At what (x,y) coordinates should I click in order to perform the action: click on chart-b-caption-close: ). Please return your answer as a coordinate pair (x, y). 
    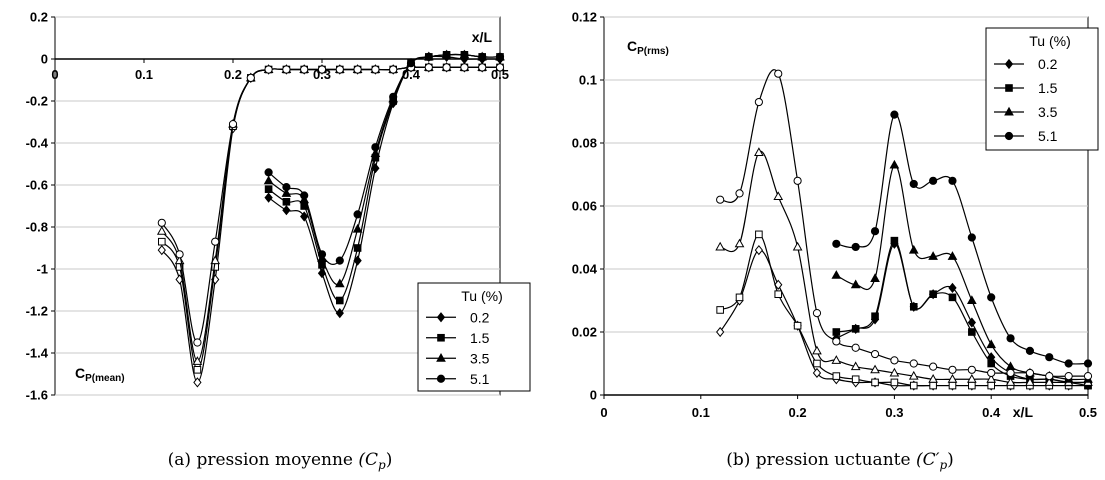
    Looking at the image, I should click on (950, 460).